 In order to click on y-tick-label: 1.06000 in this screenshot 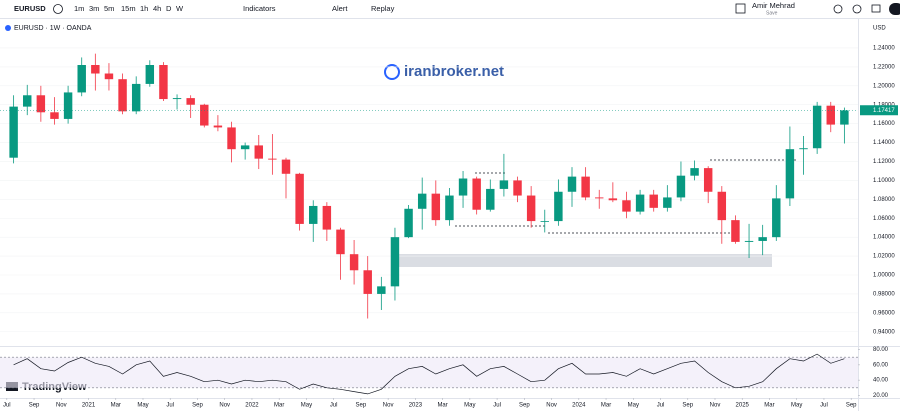, I will do `click(884, 219)`.